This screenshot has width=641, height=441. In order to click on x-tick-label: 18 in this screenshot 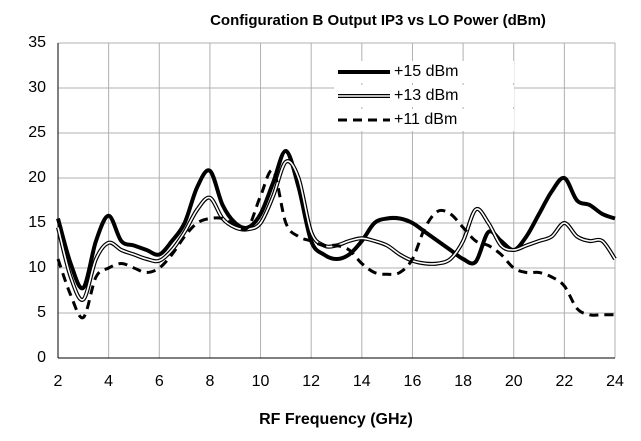, I will do `click(463, 381)`.